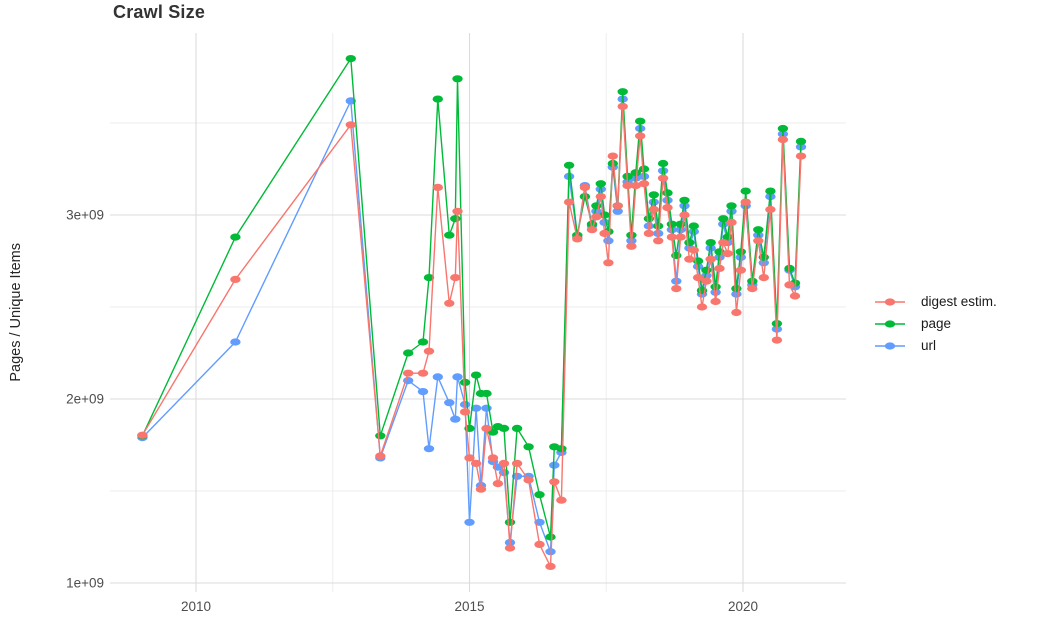  I want to click on legend-key-url-line-dot-icon, so click(890, 345).